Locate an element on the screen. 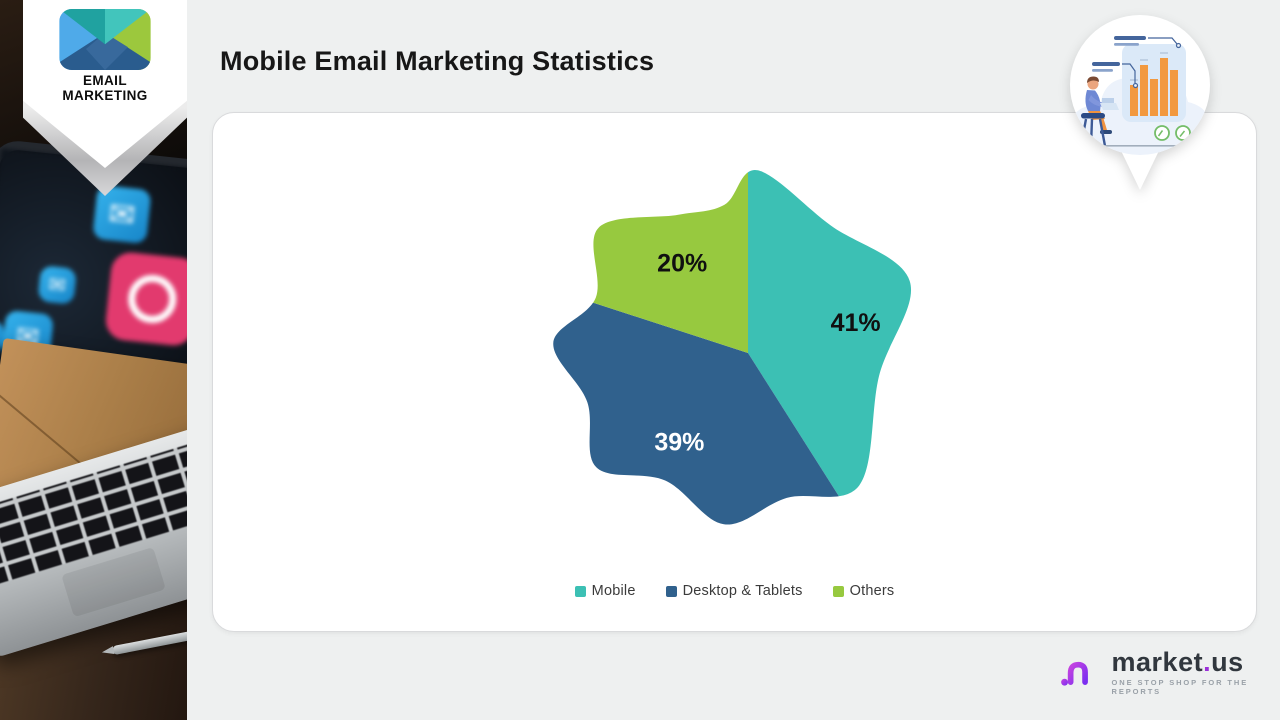 This screenshot has height=720, width=1280. person-illustration is located at coordinates (1099, 111).